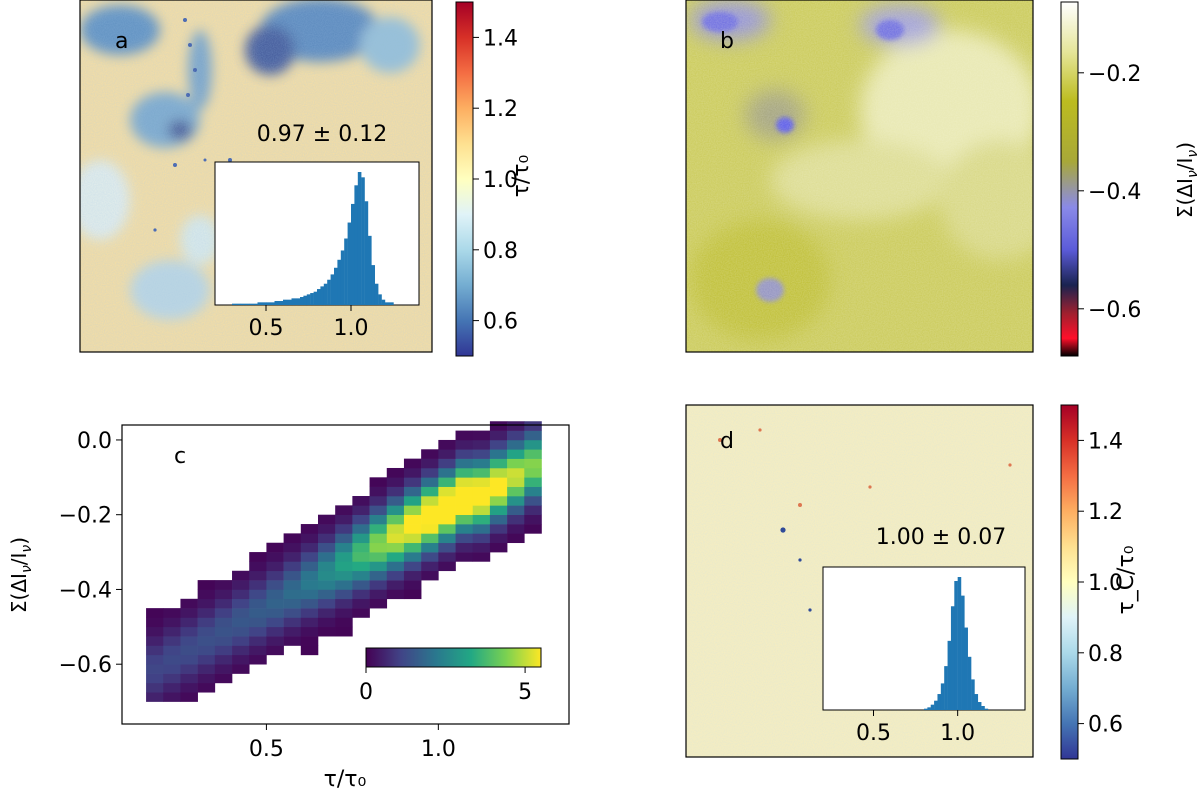 The width and height of the screenshot is (1200, 799). I want to click on panel-b-image, so click(859, 176).